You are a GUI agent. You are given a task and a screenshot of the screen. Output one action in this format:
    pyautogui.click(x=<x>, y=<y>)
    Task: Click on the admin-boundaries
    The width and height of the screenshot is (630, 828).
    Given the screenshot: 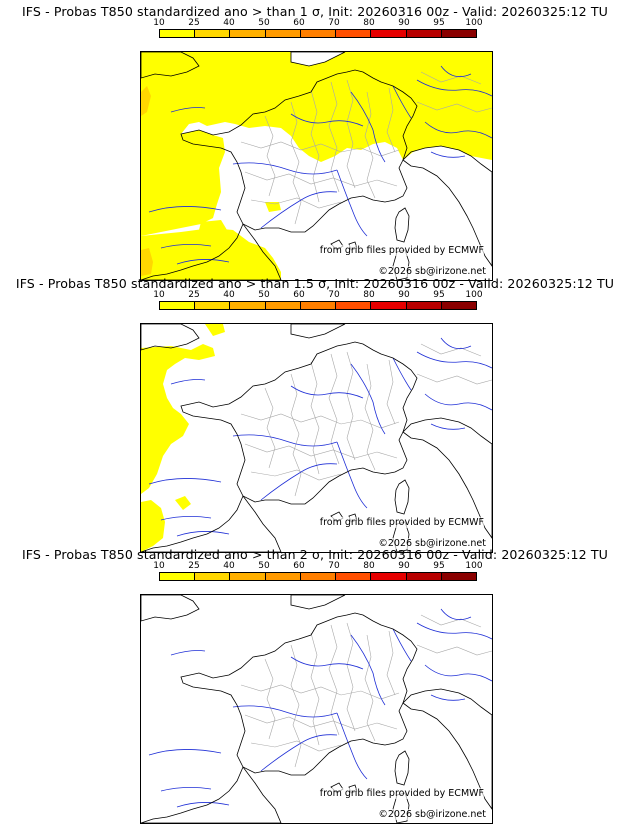 What is the action you would take?
    pyautogui.click(x=366, y=420)
    